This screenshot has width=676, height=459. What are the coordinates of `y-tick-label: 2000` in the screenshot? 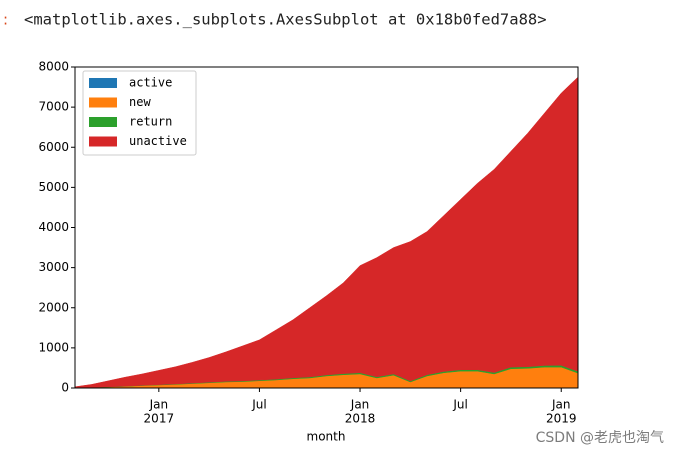 It's located at (53, 307).